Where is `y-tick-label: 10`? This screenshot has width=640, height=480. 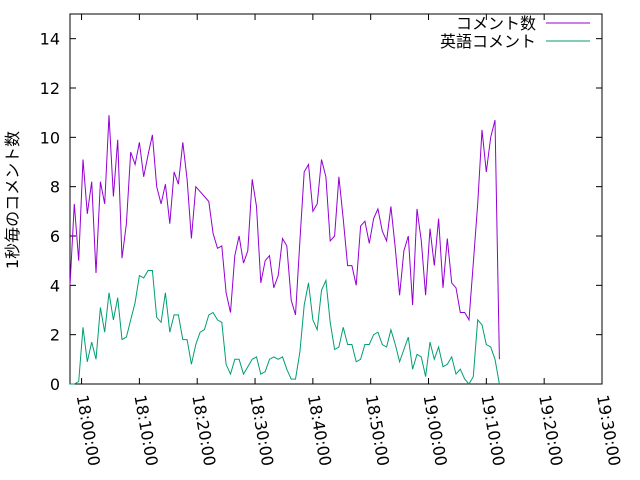 y-tick-label: 10 is located at coordinates (50, 137).